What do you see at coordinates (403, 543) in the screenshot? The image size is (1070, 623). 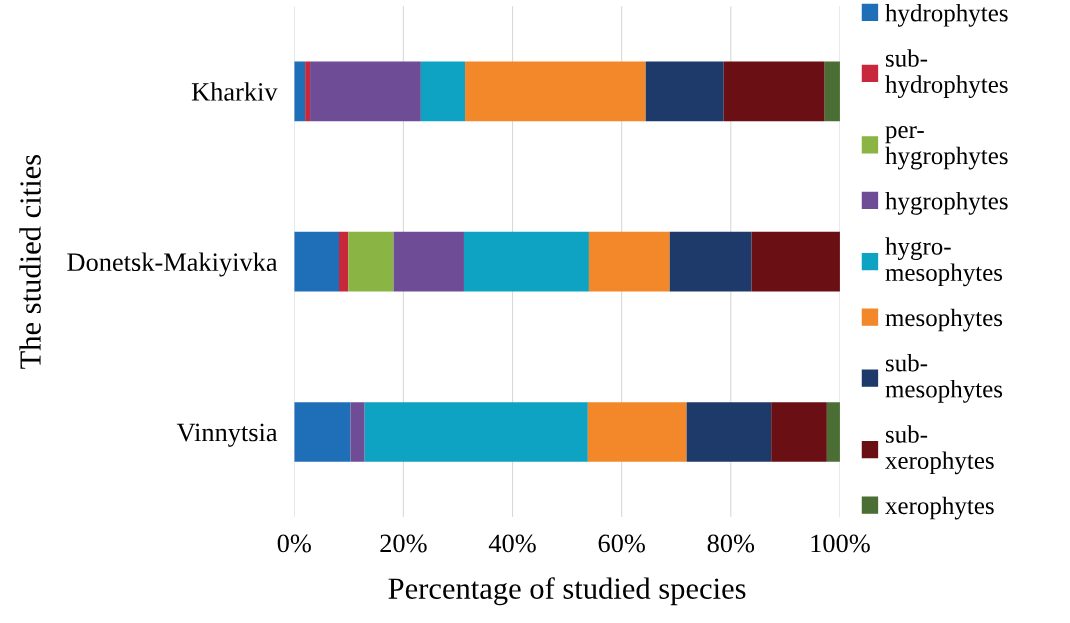 I see `x-tick-label: 20%` at bounding box center [403, 543].